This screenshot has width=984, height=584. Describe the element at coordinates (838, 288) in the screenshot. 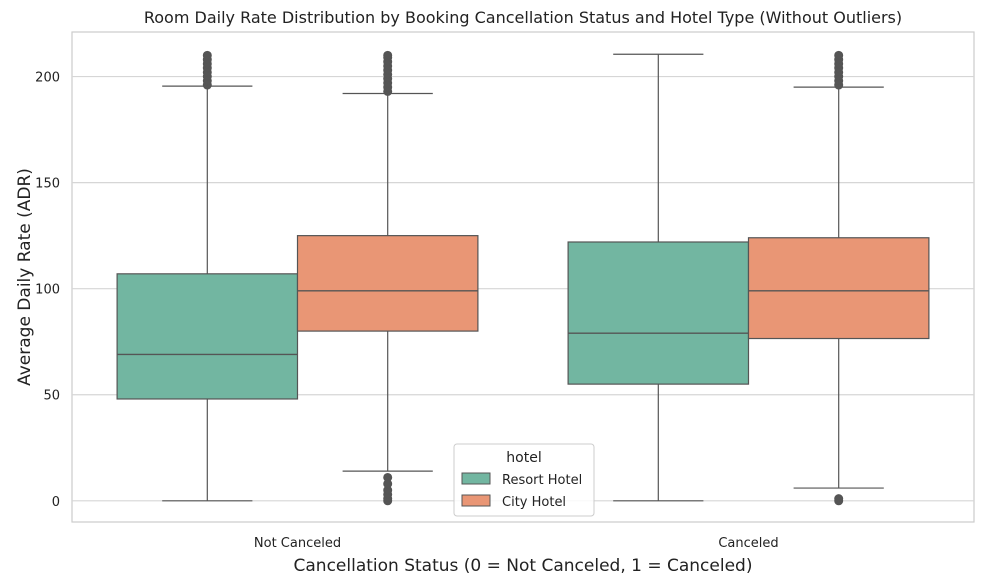

I see `box-city-hotel-canceled` at that location.